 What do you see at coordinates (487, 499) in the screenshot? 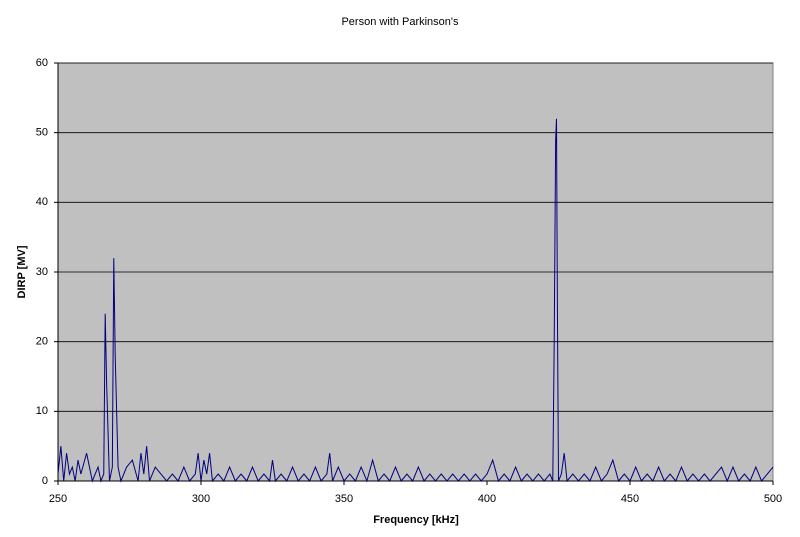
I see `x-tick-label: 400` at bounding box center [487, 499].